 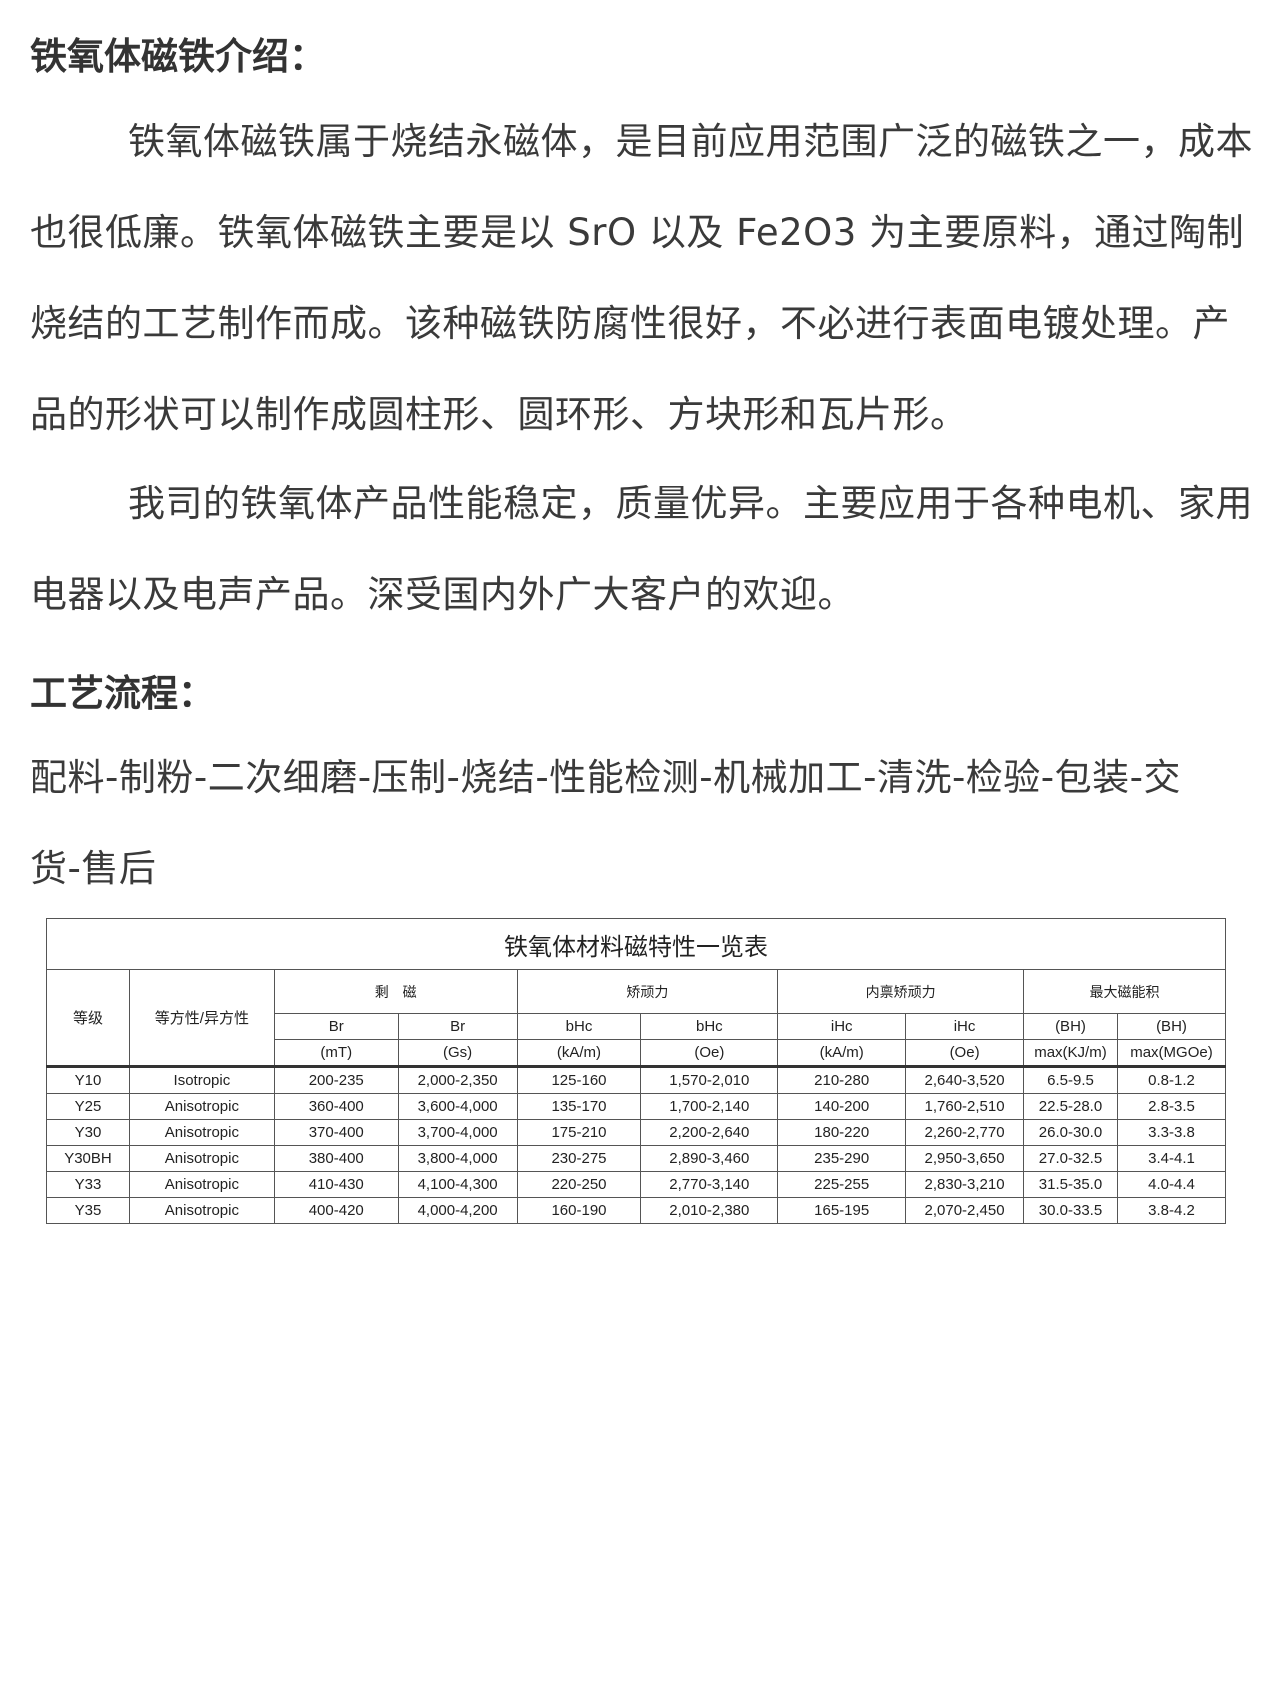 I want to click on header-unit: max(KJ/m), so click(x=1070, y=1053).